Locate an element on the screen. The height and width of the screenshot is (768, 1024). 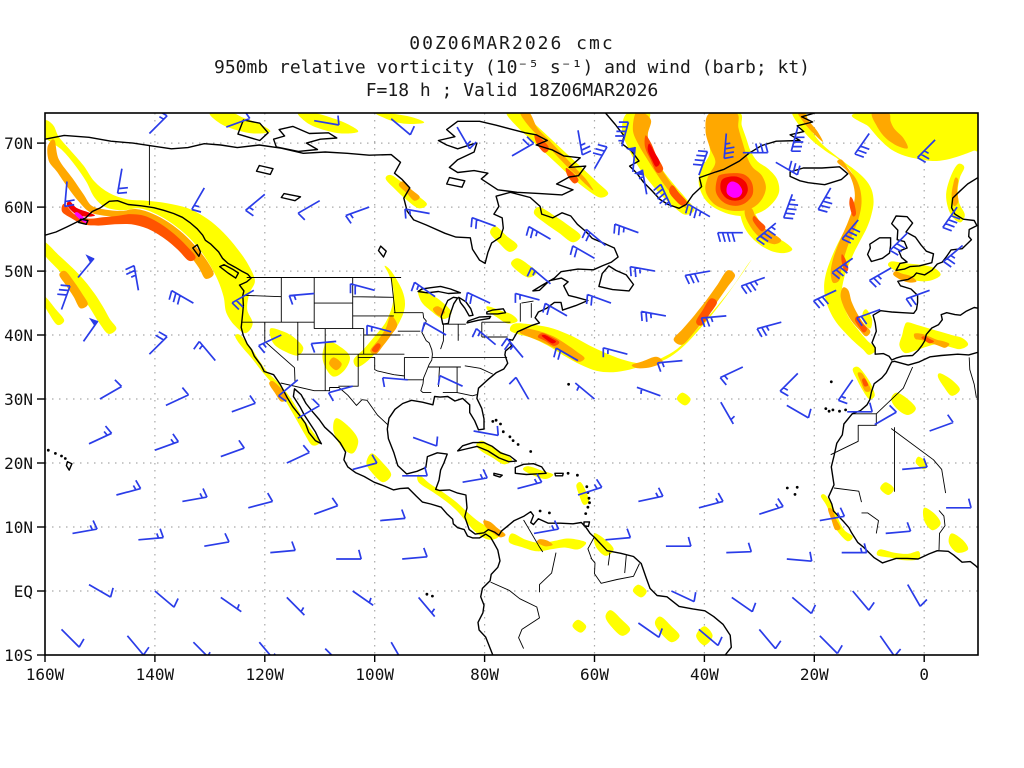
x-tick-label: 100W is located at coordinates (374, 674).